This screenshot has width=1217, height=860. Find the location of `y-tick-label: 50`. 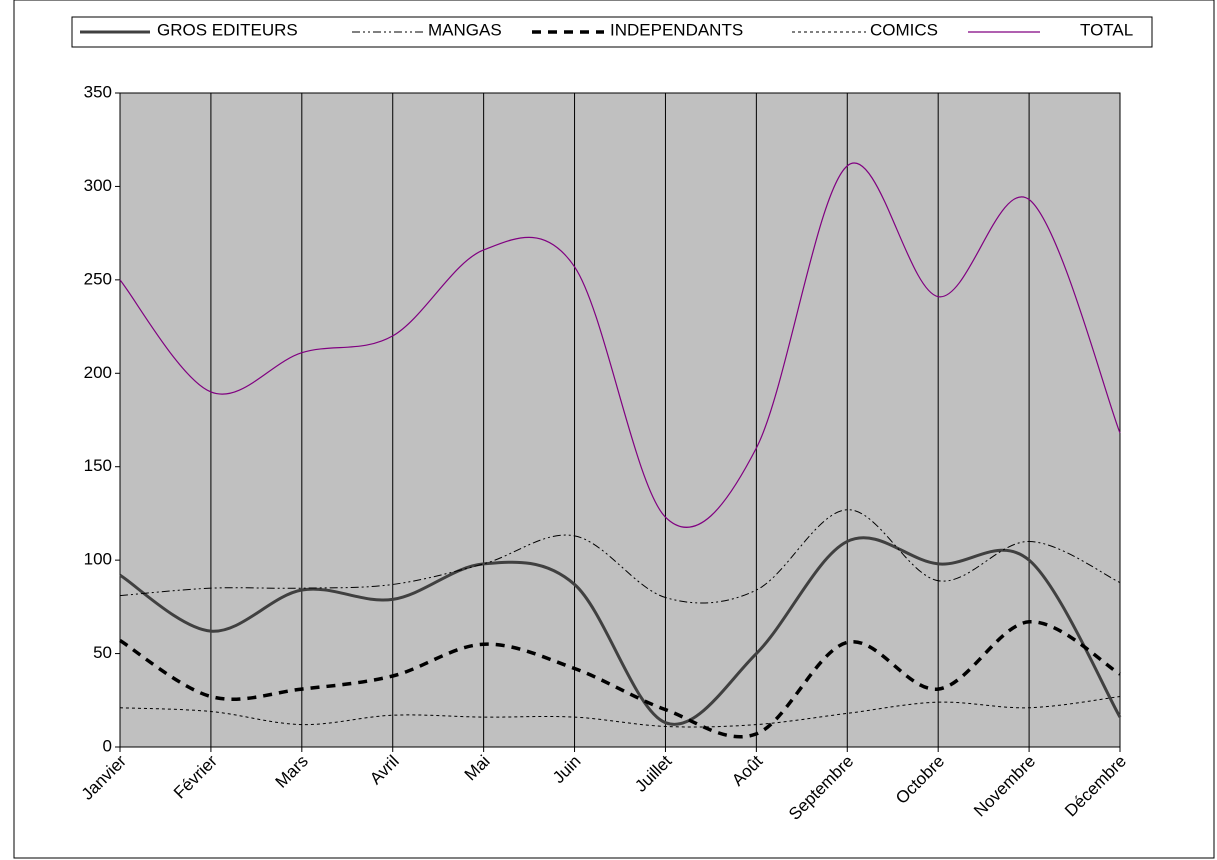

y-tick-label: 50 is located at coordinates (102, 652).